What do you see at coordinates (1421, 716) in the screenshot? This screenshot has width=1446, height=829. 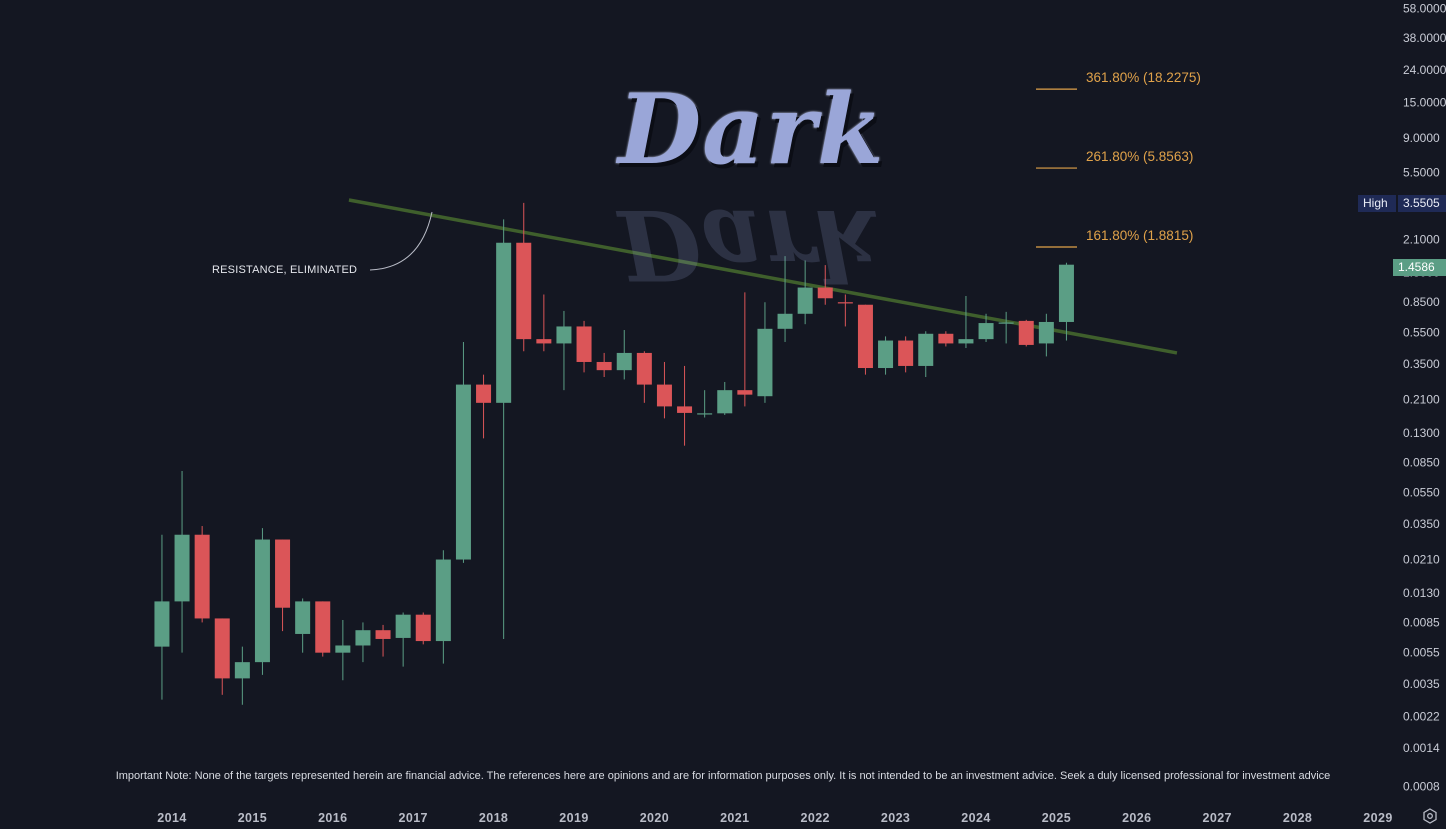 I see `y-tick-label: 0.0022` at bounding box center [1421, 716].